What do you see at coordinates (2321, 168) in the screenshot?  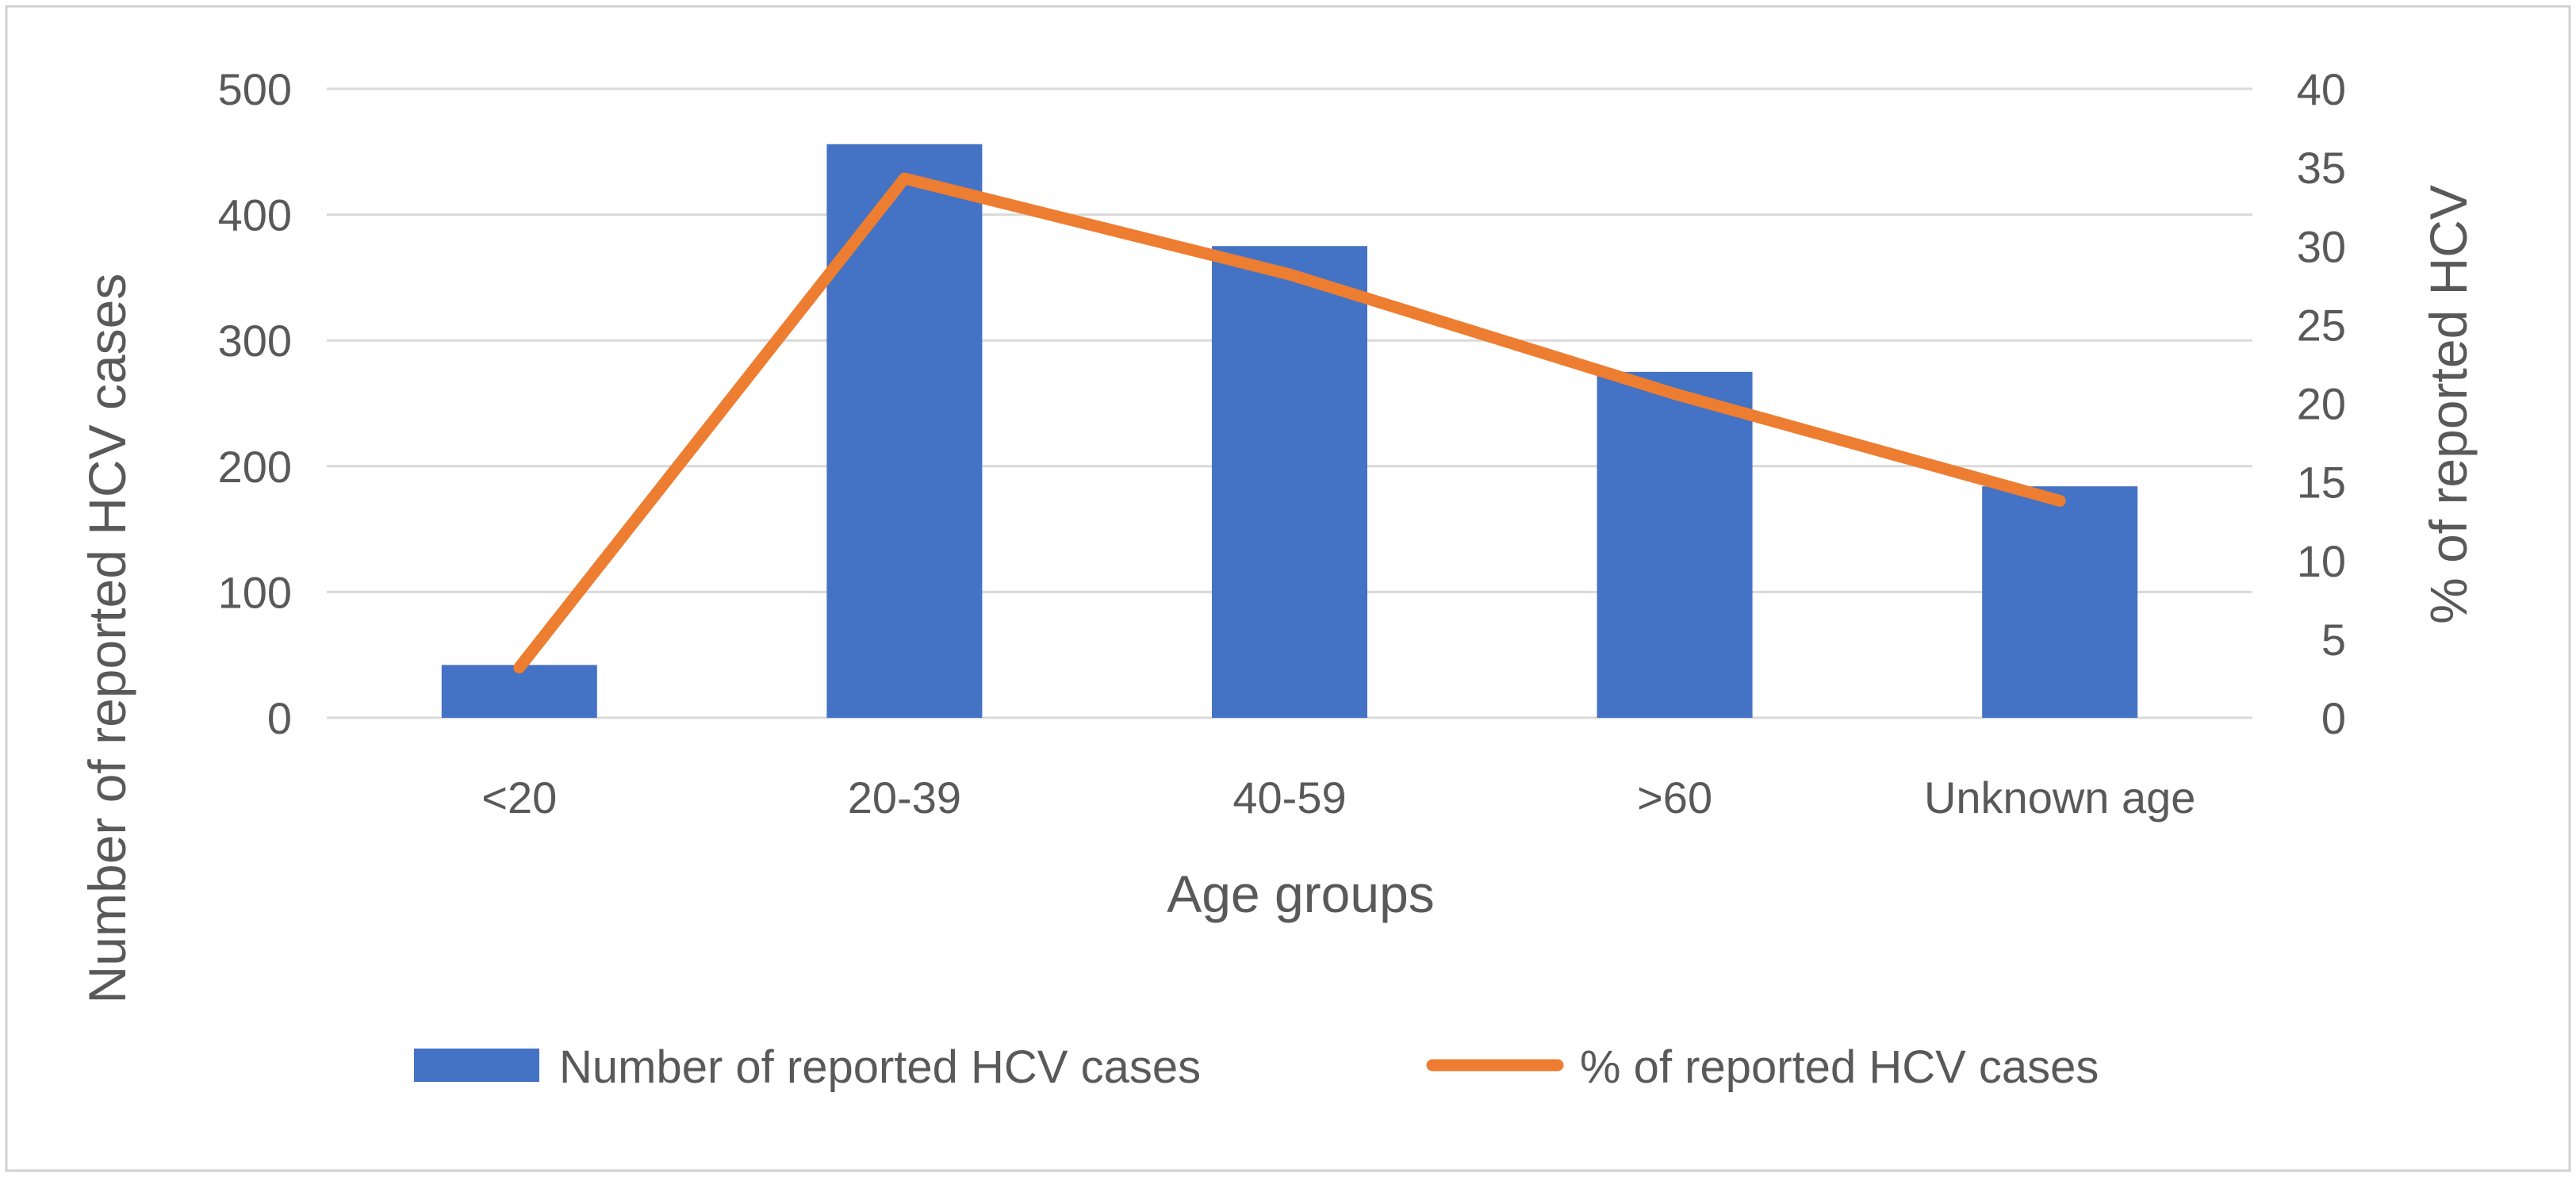 I see `y2-tick-label: 35` at bounding box center [2321, 168].